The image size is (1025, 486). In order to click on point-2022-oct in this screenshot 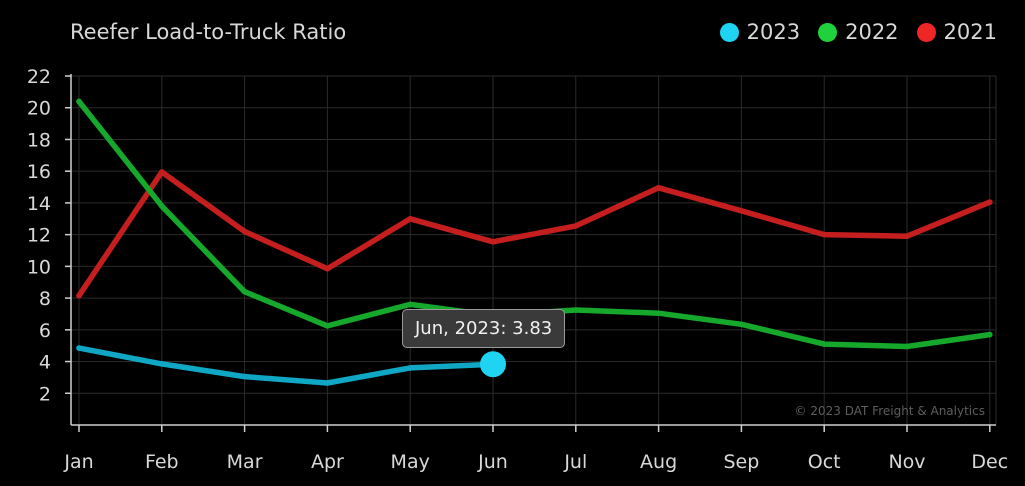, I will do `click(824, 344)`.